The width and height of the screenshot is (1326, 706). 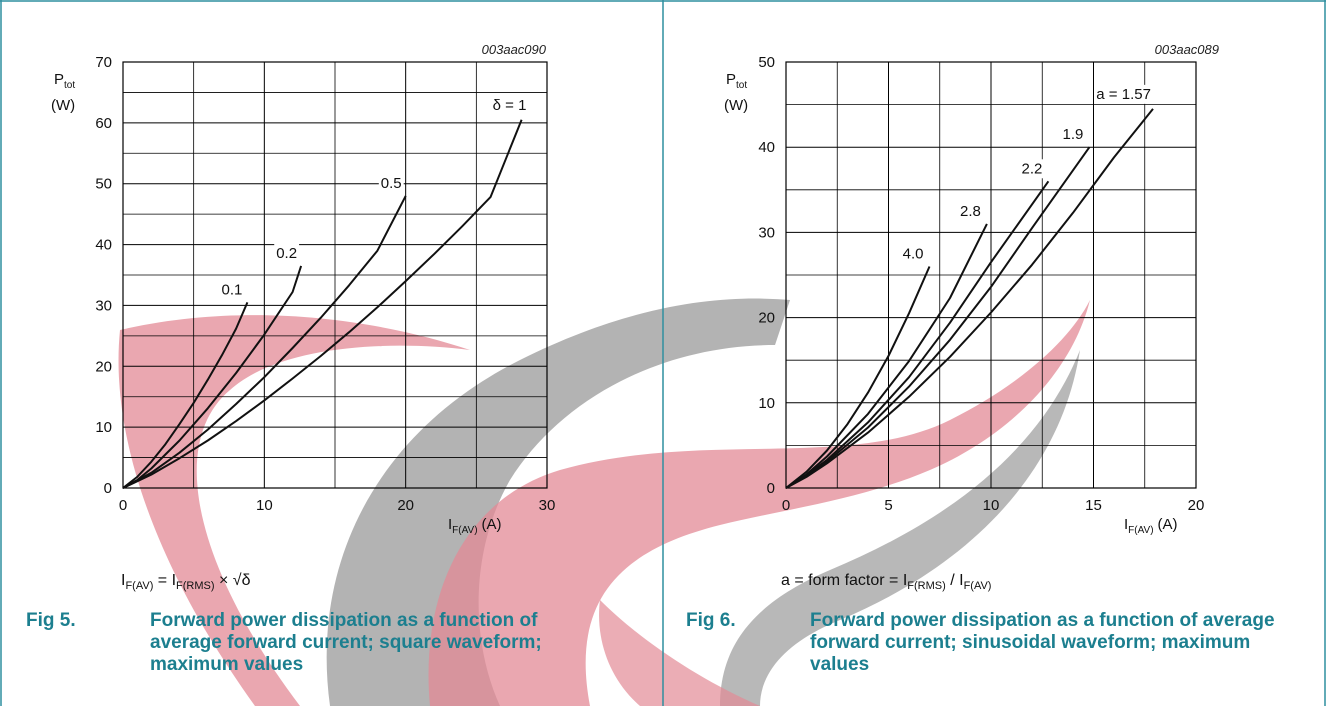 What do you see at coordinates (736, 81) in the screenshot?
I see `chart-fig6-ylabel: Ptot` at bounding box center [736, 81].